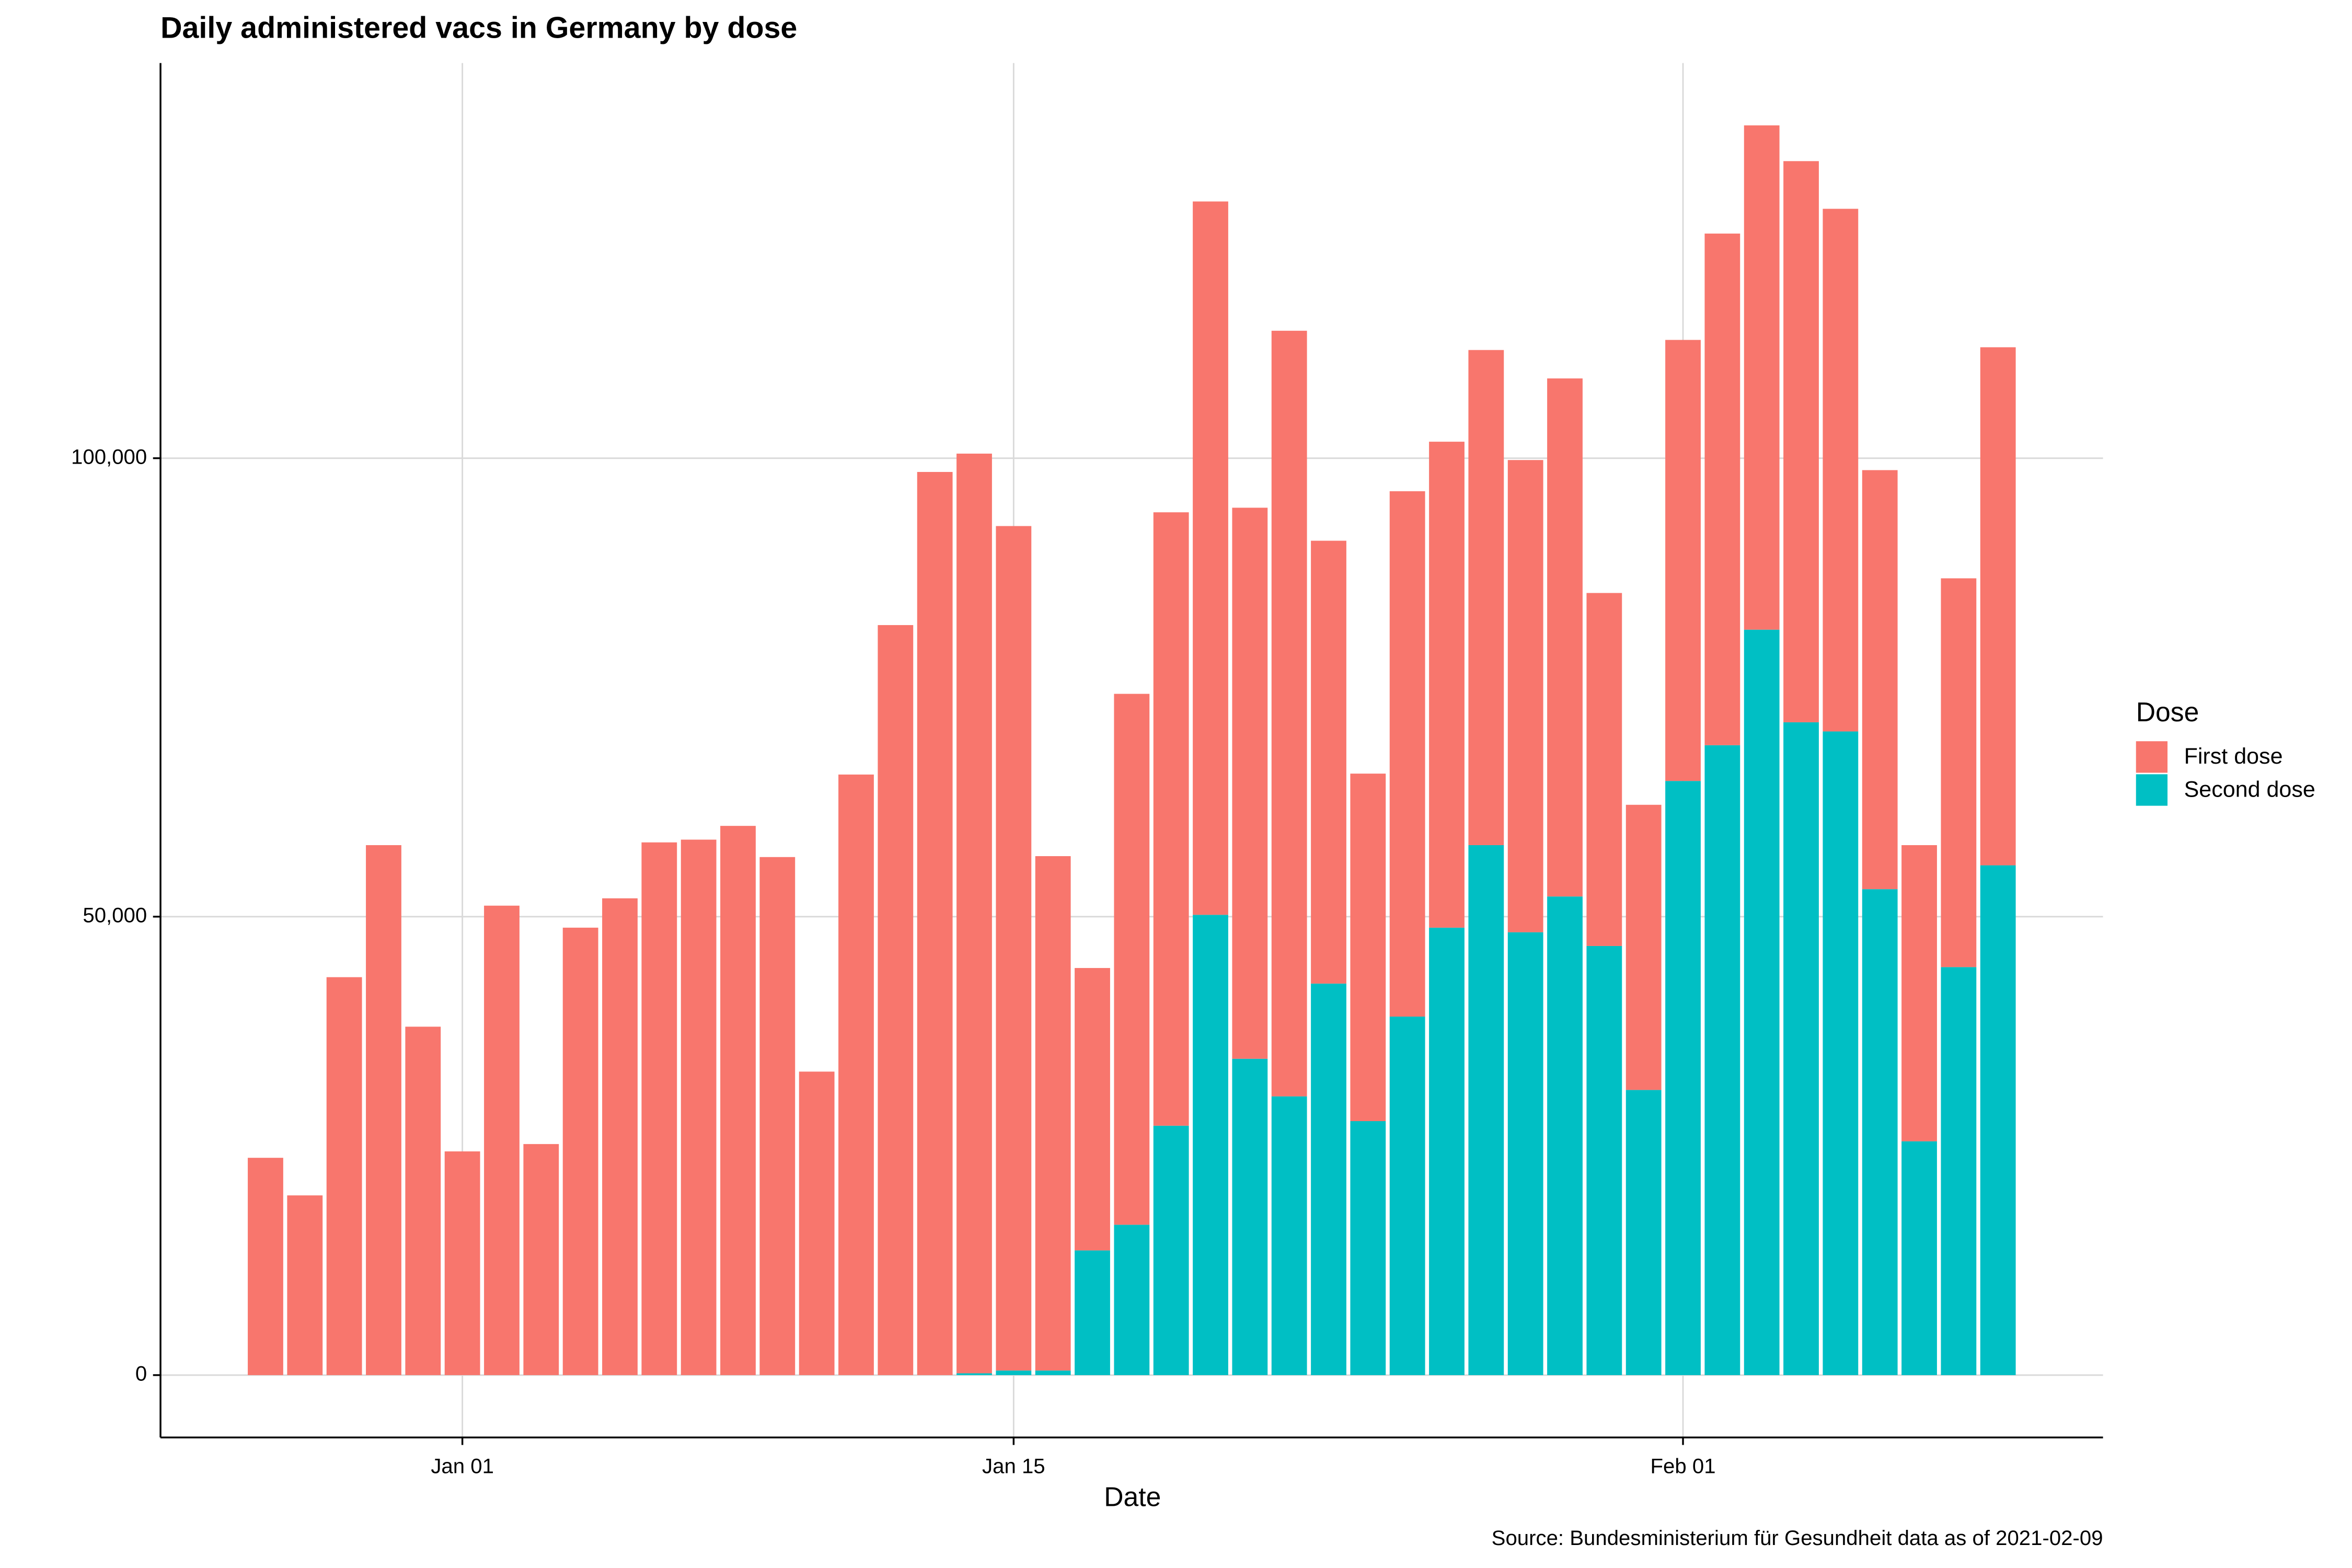  Describe the element at coordinates (1132, 1497) in the screenshot. I see `x-axis-label: Date` at that location.